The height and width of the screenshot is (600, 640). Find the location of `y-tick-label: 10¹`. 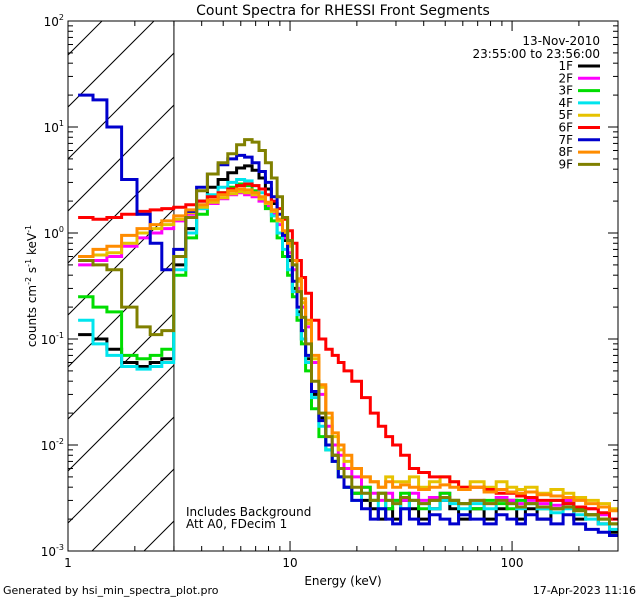

y-tick-label: 10¹ is located at coordinates (54, 127).